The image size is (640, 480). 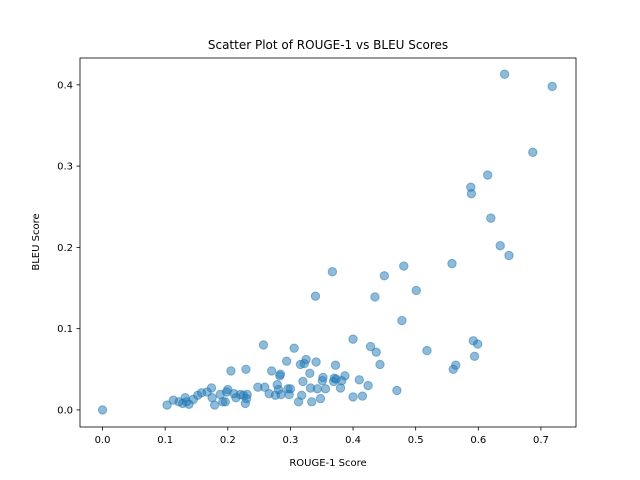 What do you see at coordinates (103, 440) in the screenshot?
I see `x-tick-label: 0.0` at bounding box center [103, 440].